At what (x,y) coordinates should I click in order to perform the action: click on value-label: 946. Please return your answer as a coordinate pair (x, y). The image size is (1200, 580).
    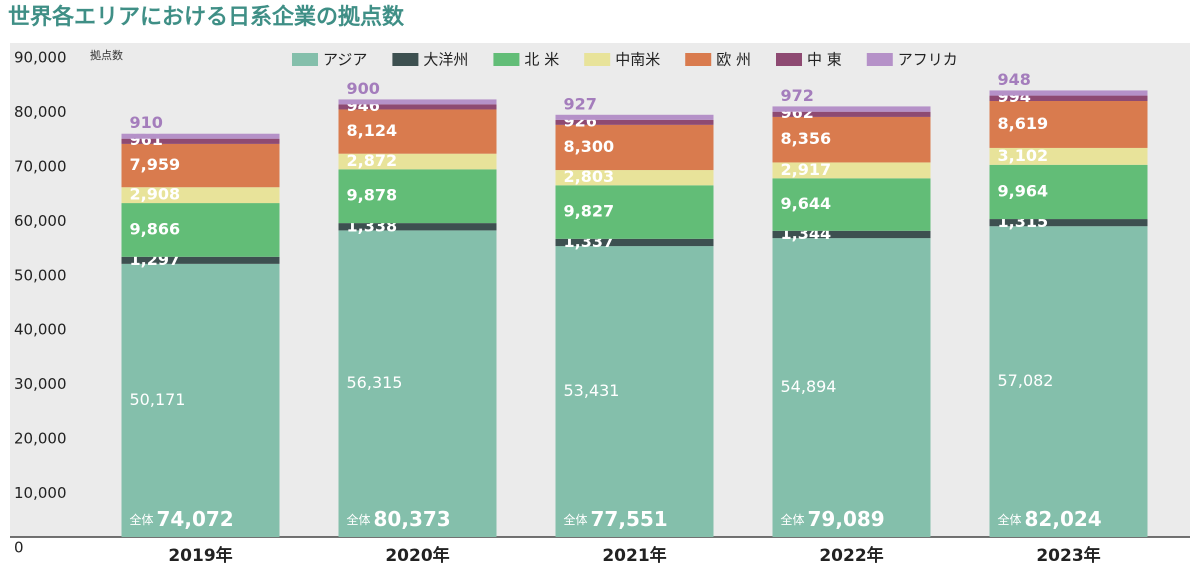
    Looking at the image, I should click on (363, 105).